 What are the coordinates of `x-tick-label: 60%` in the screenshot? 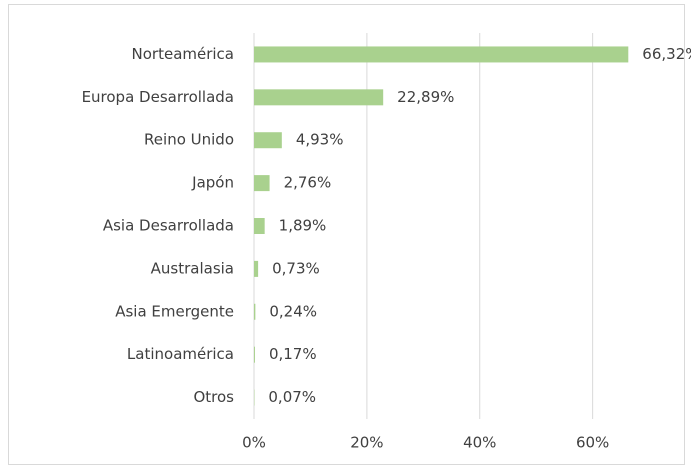 It's located at (592, 443).